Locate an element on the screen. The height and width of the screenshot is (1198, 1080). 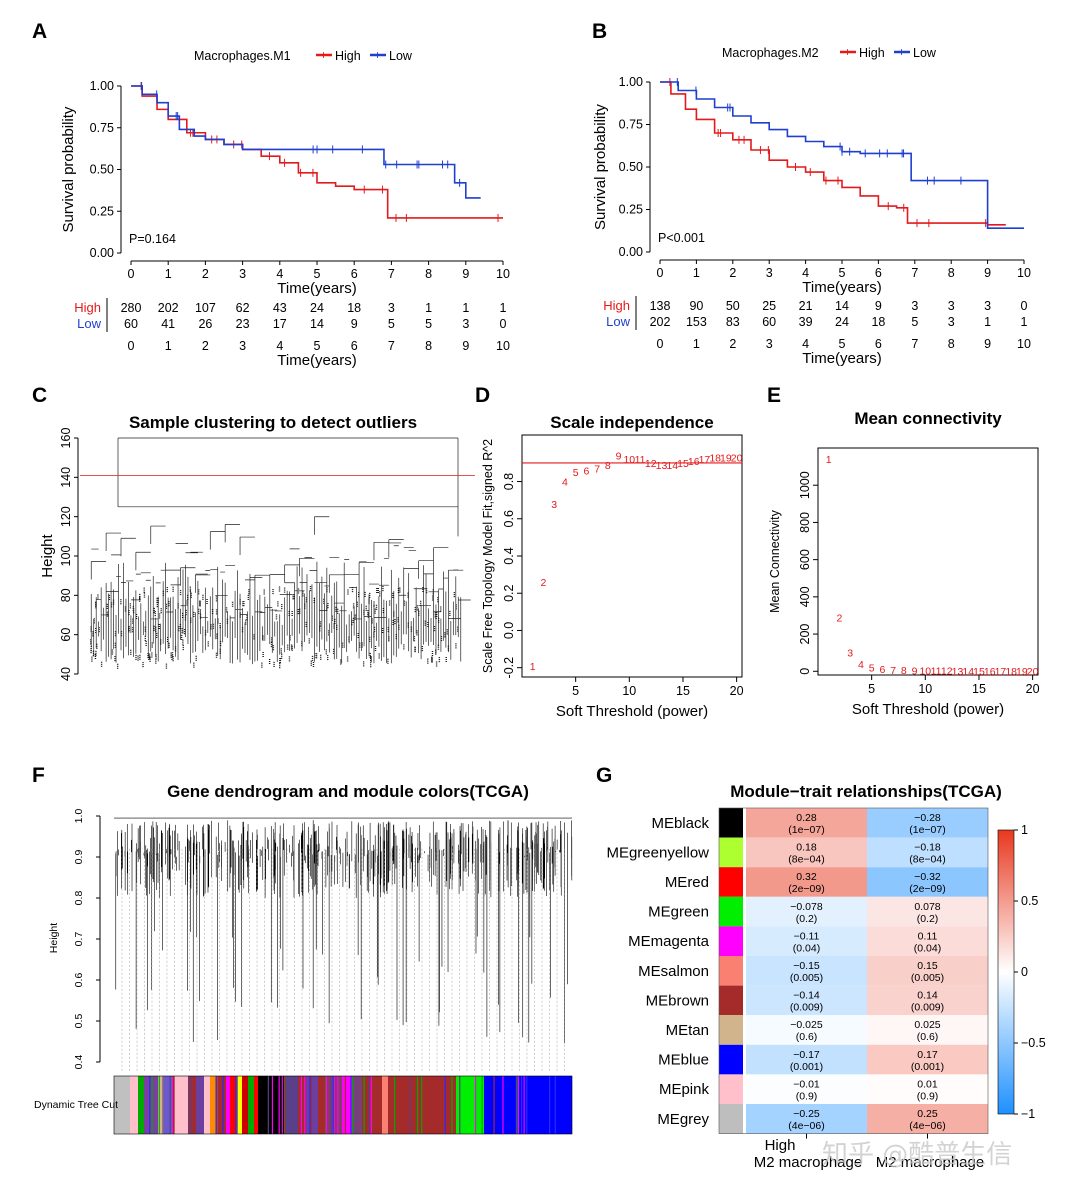
power-point: 11 is located at coordinates (640, 460).